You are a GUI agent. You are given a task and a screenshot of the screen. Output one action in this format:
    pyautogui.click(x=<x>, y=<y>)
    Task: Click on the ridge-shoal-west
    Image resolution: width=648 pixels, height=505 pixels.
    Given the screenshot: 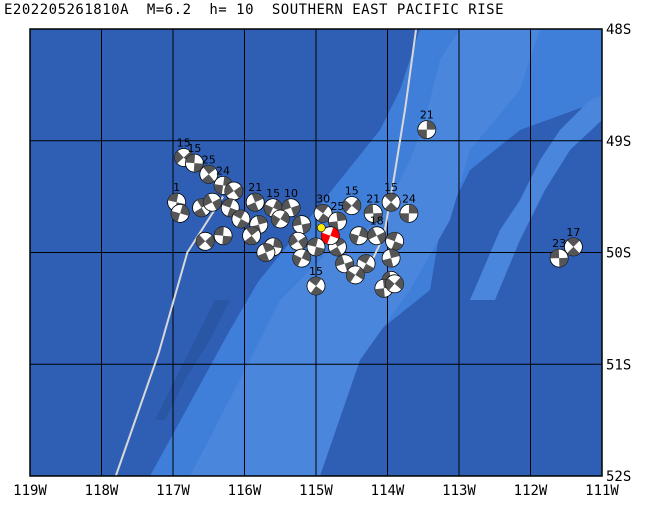 What is the action you would take?
    pyautogui.click(x=192, y=360)
    